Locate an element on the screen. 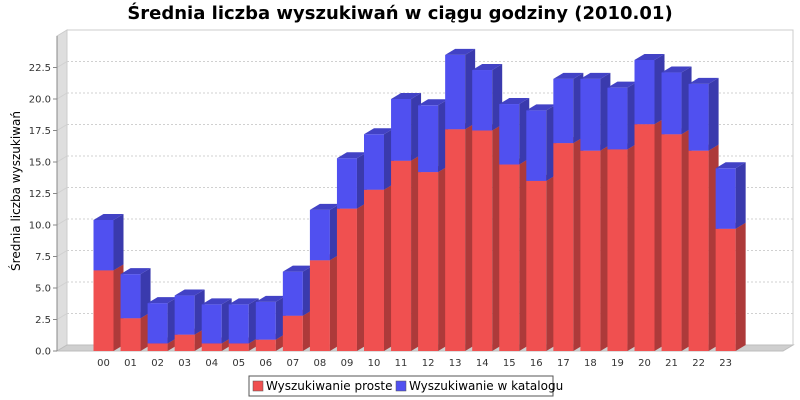  x-tick-label: 08 is located at coordinates (320, 363).